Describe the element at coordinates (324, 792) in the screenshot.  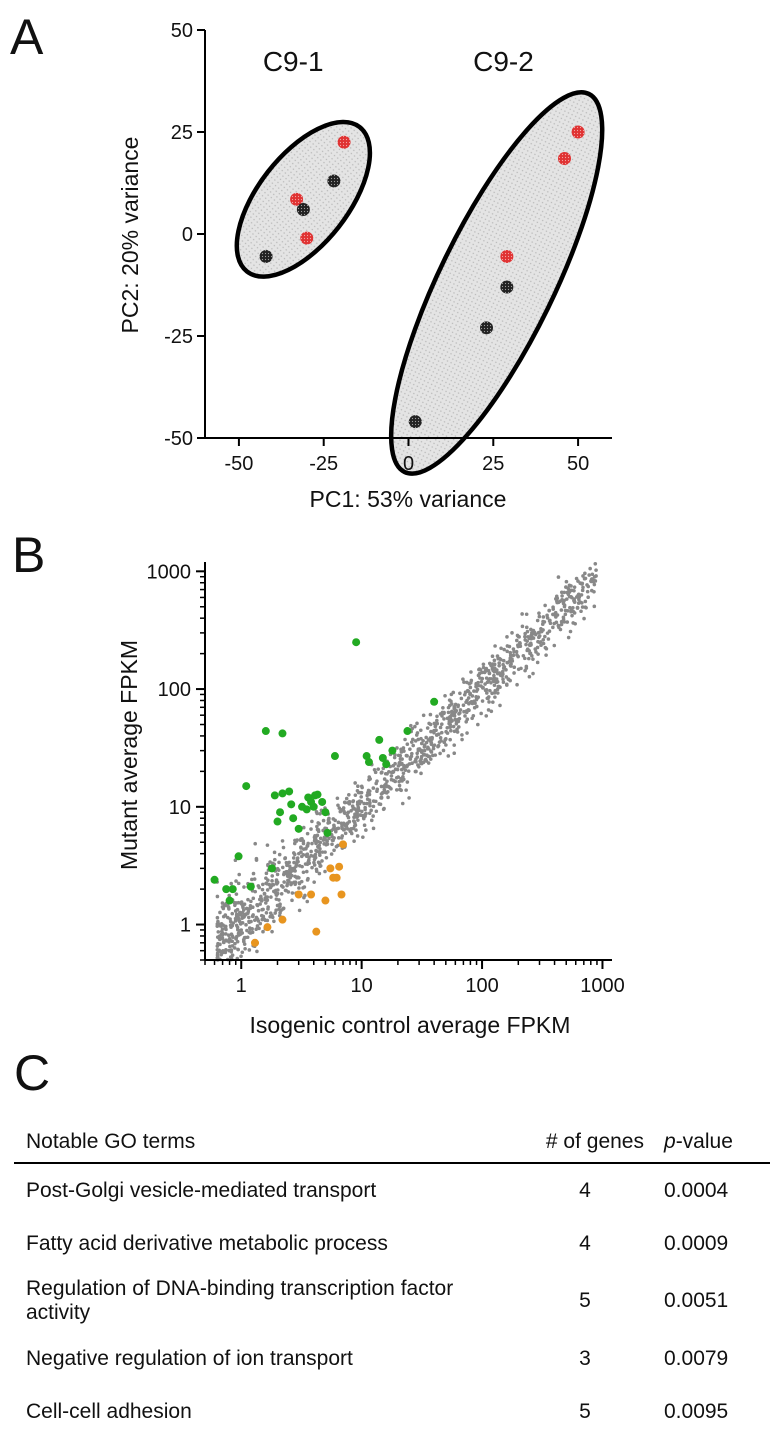
I see `highlighted-genes` at that location.